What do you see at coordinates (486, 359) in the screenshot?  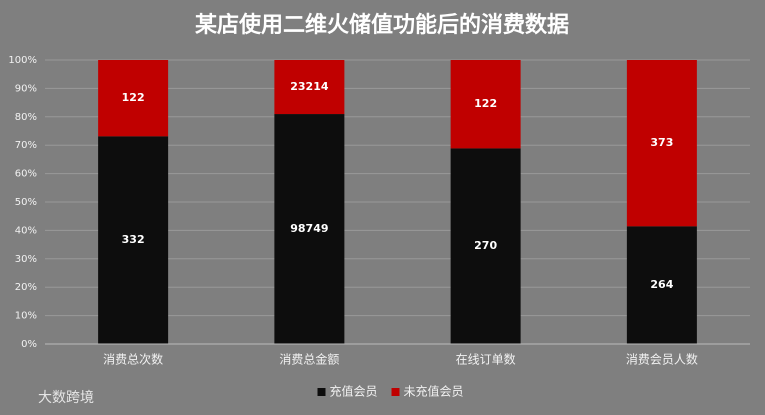 I see `x-tick-label: 在线订单数` at bounding box center [486, 359].